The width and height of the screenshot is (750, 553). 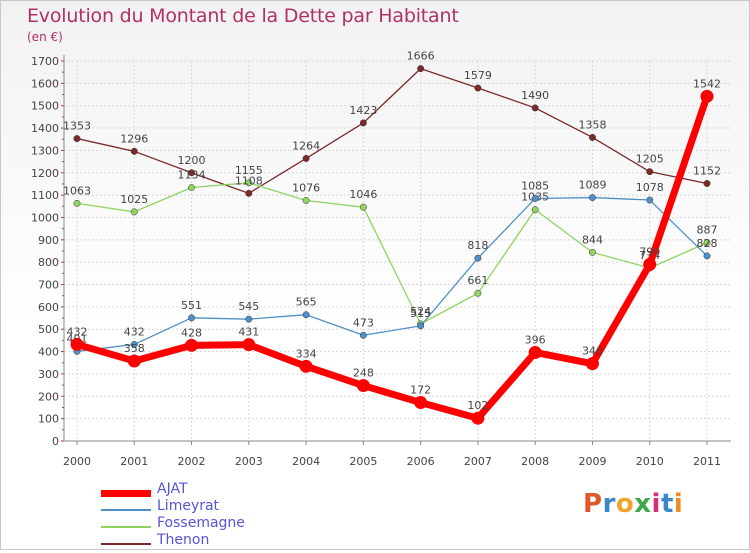 I want to click on data-label-limeyrat: 828, so click(x=707, y=243).